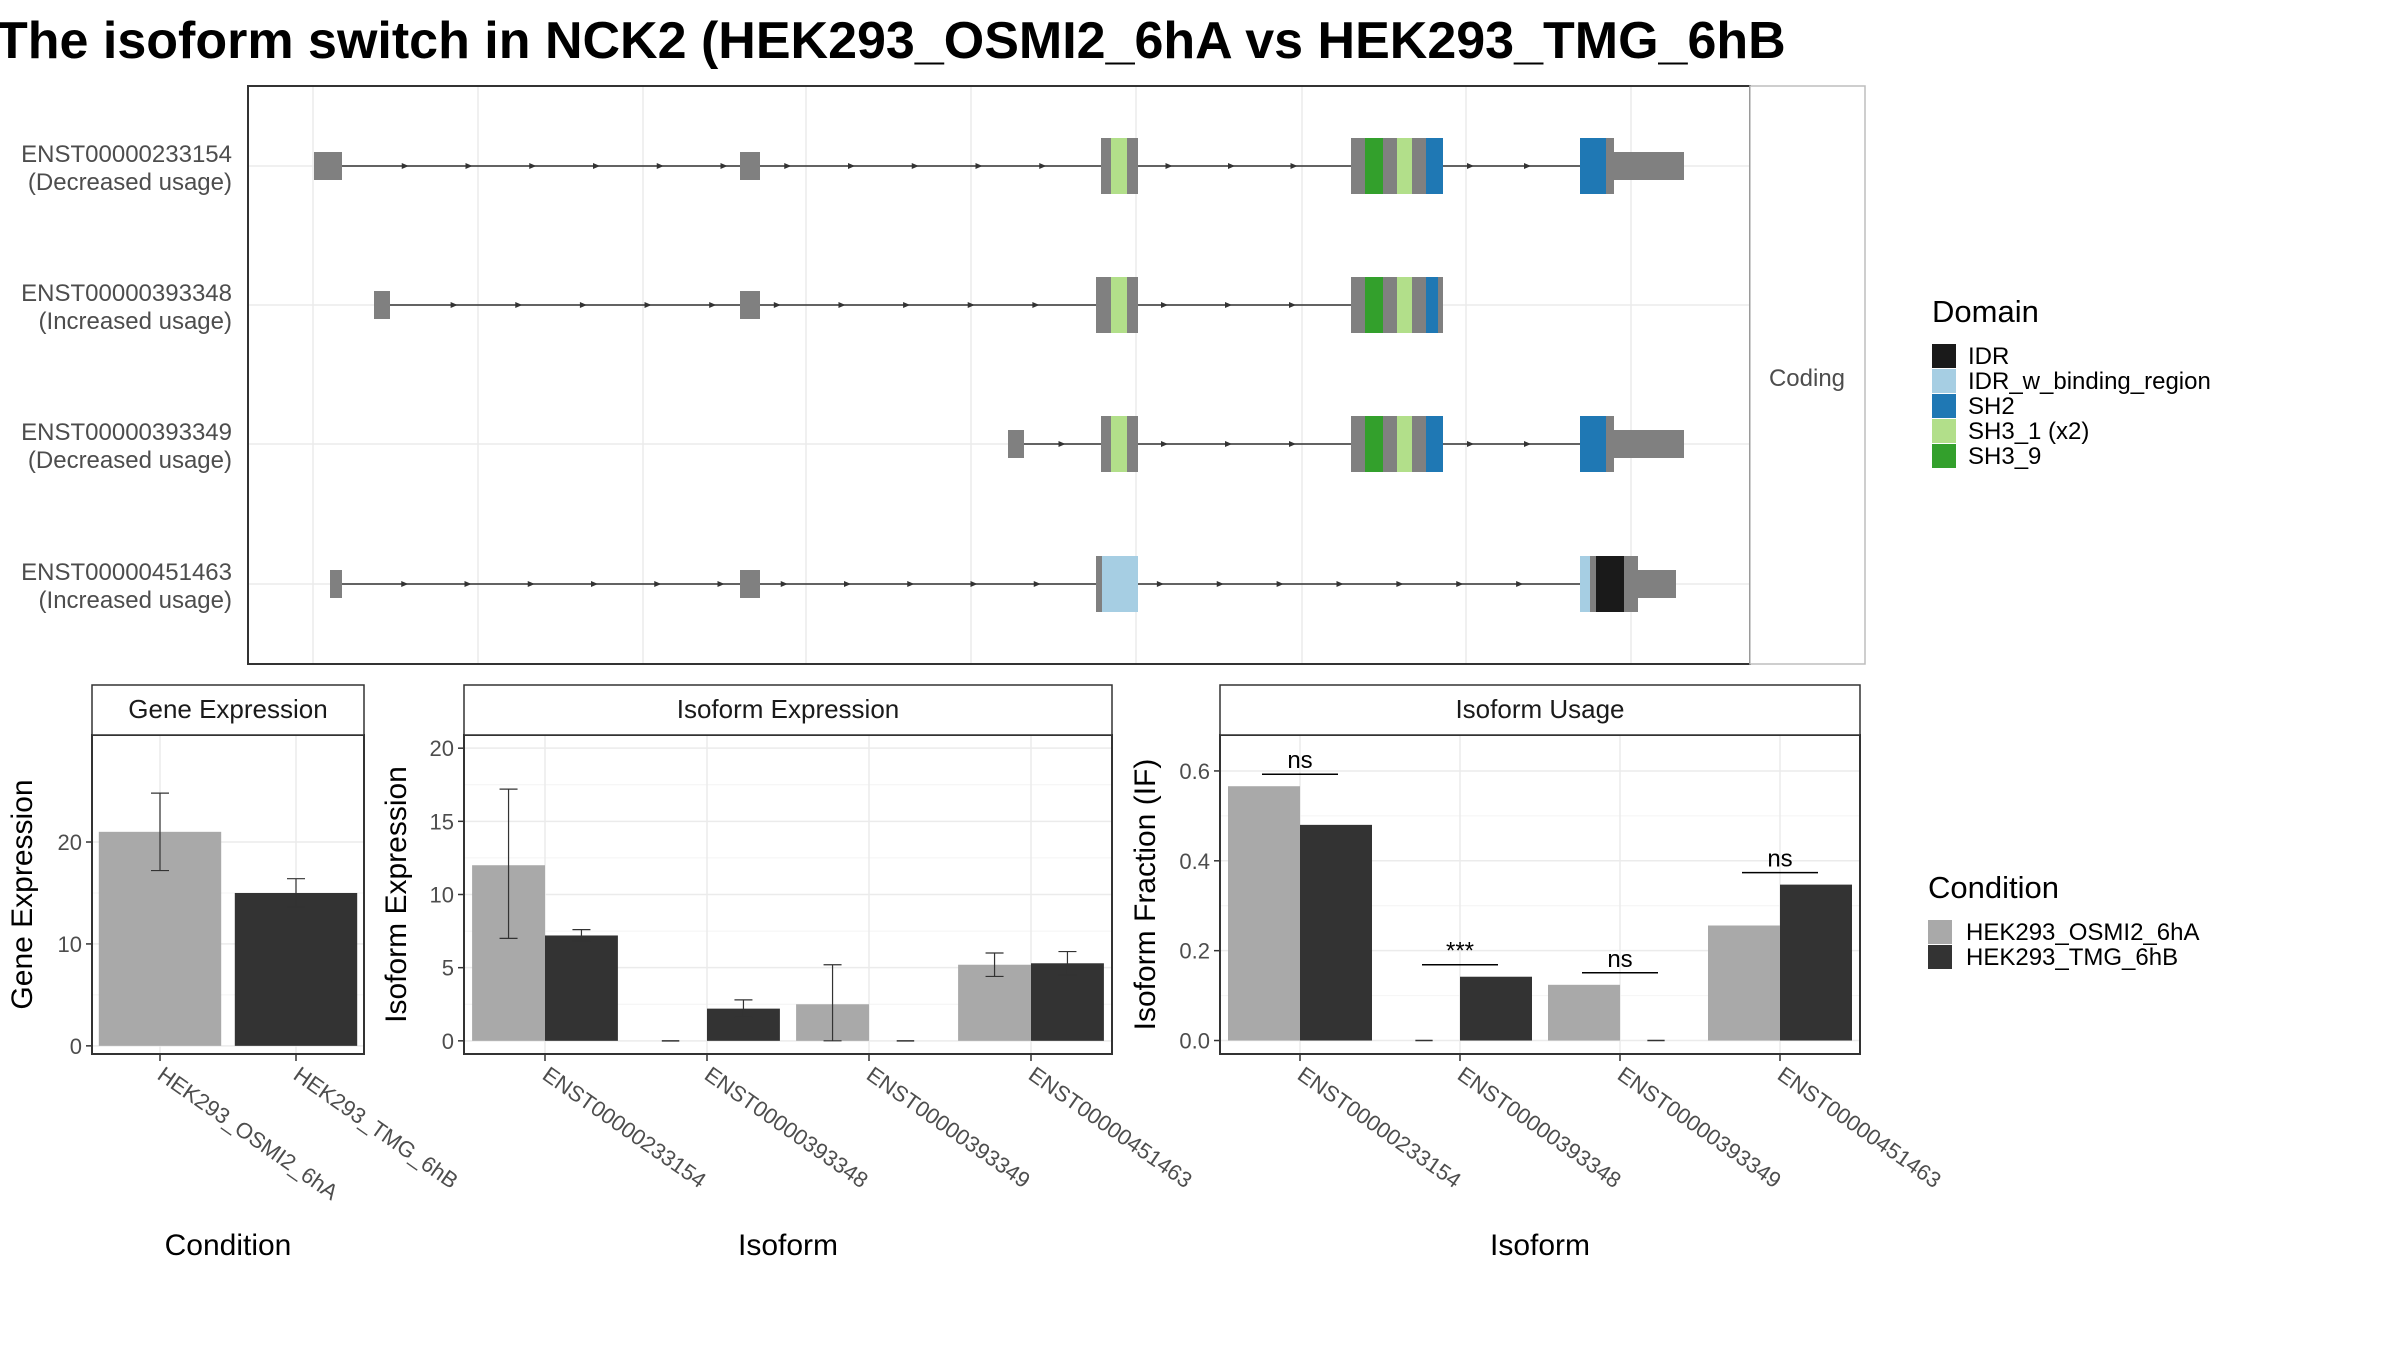 The height and width of the screenshot is (1350, 2400). I want to click on facet-strip, so click(1807, 375).